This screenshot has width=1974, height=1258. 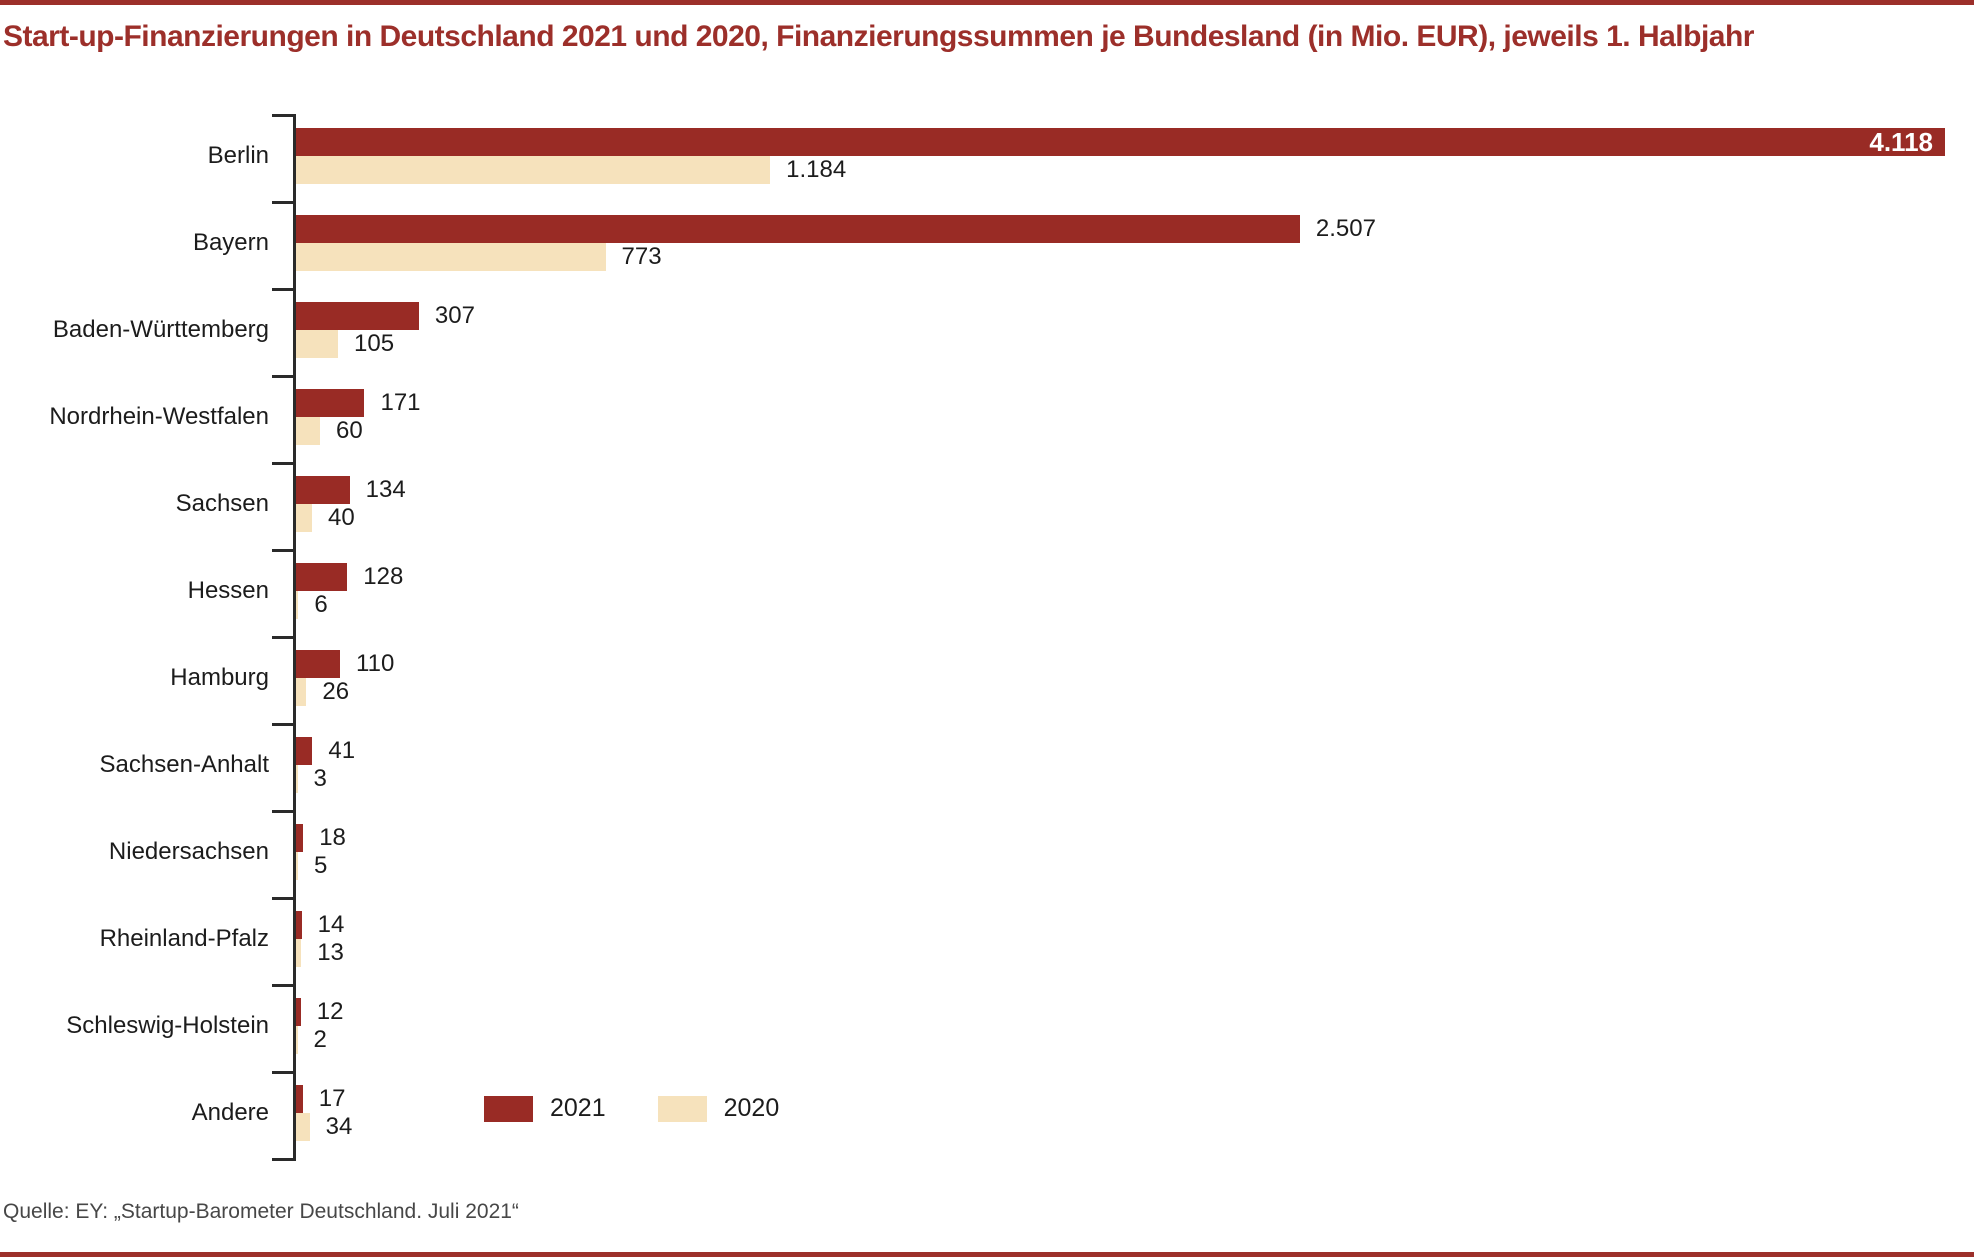 I want to click on value-label: 6, so click(x=321, y=604).